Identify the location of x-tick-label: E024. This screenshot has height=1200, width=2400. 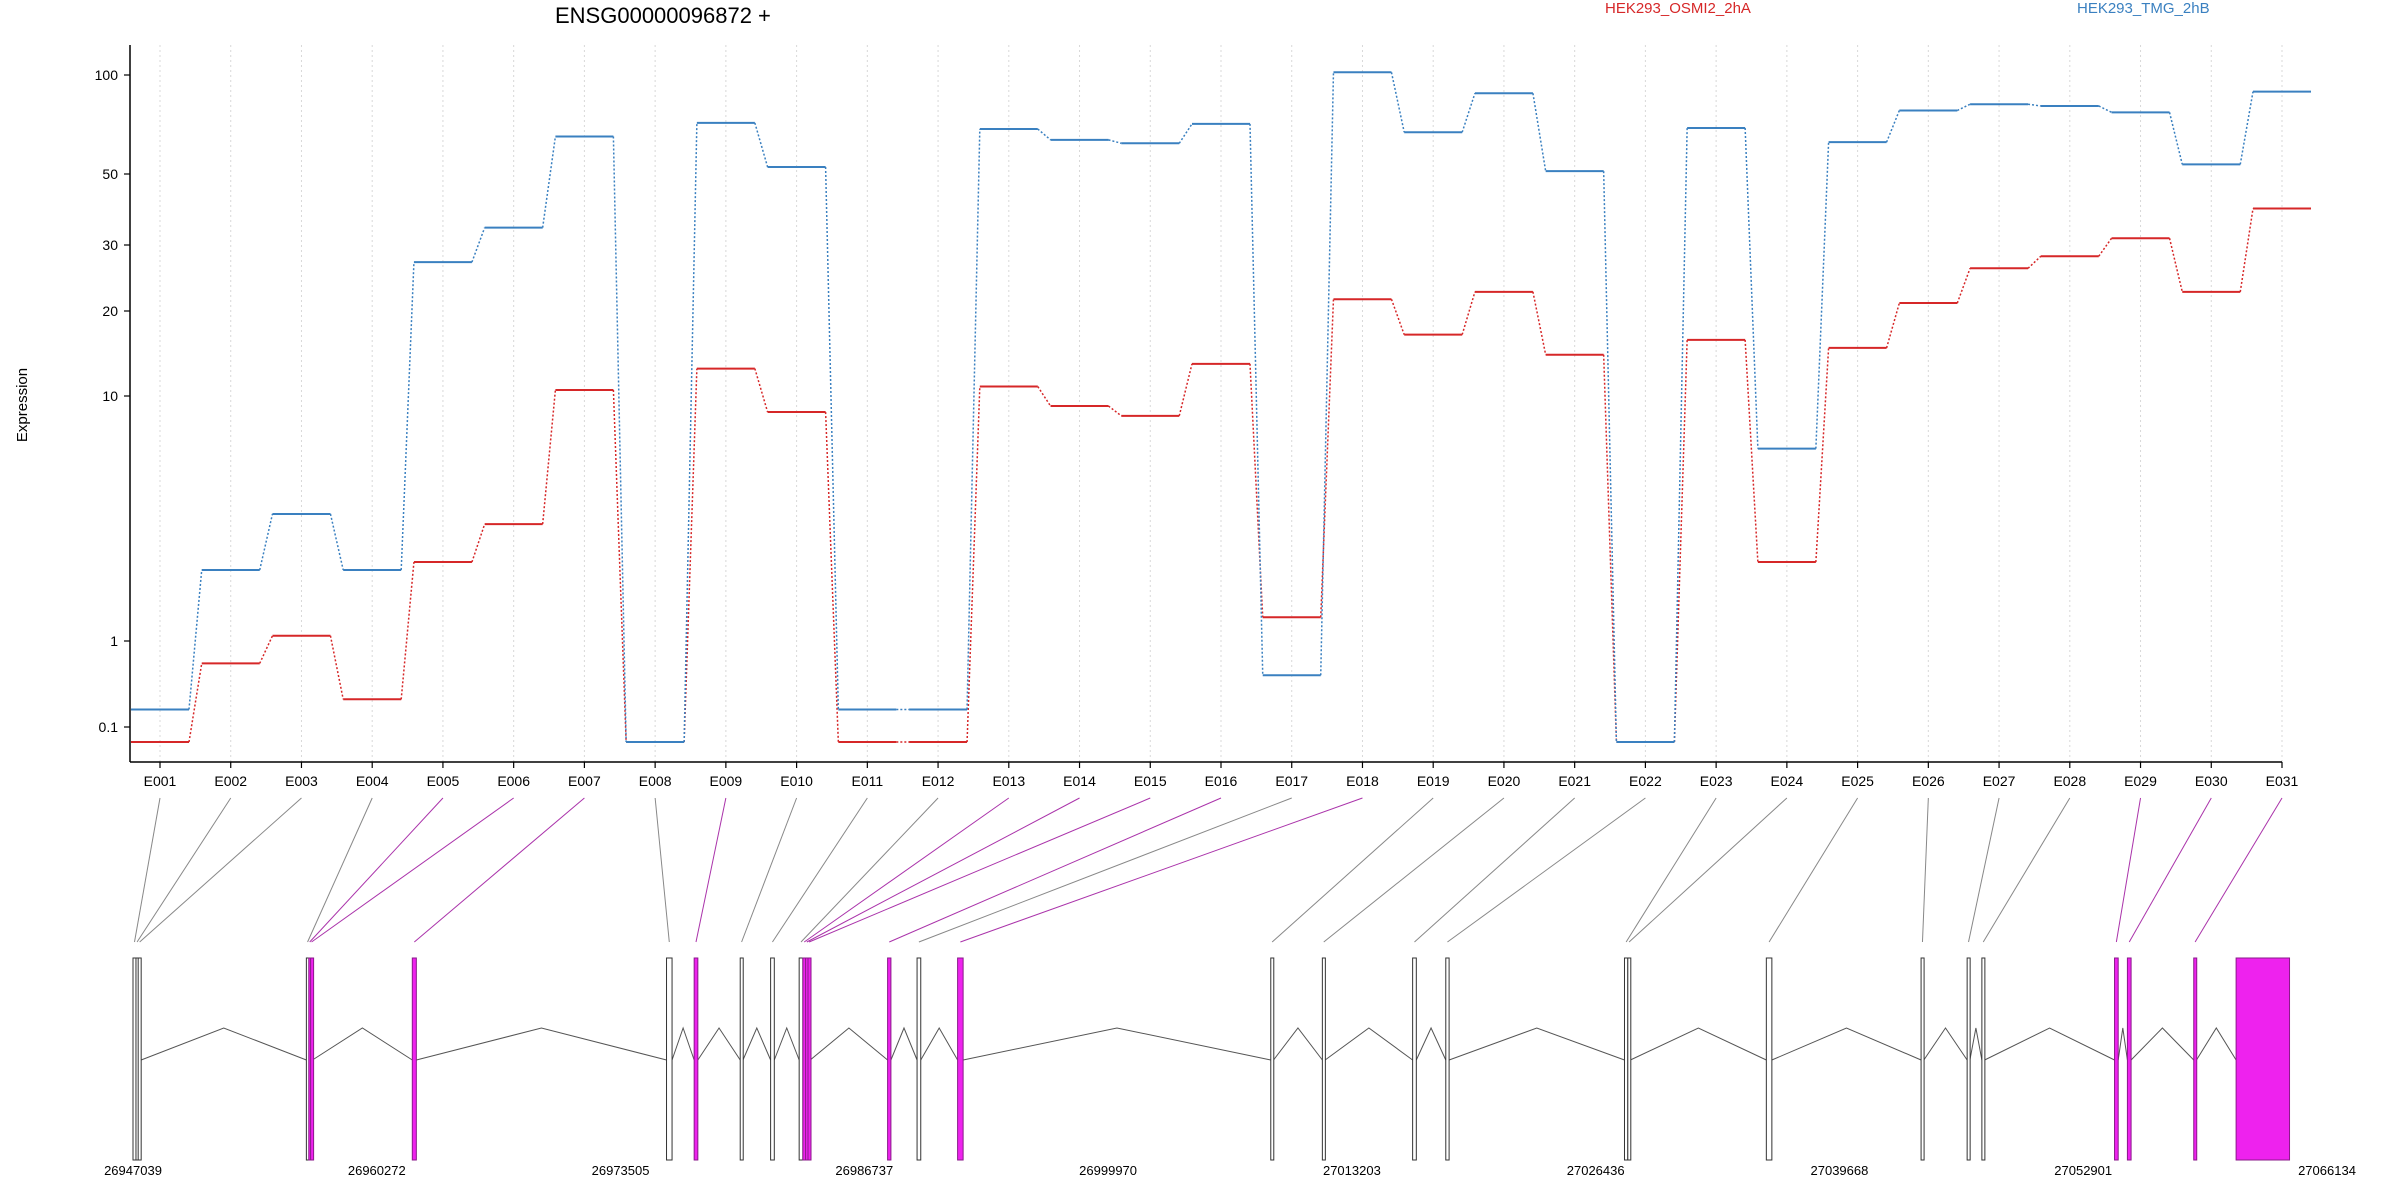
(1787, 781).